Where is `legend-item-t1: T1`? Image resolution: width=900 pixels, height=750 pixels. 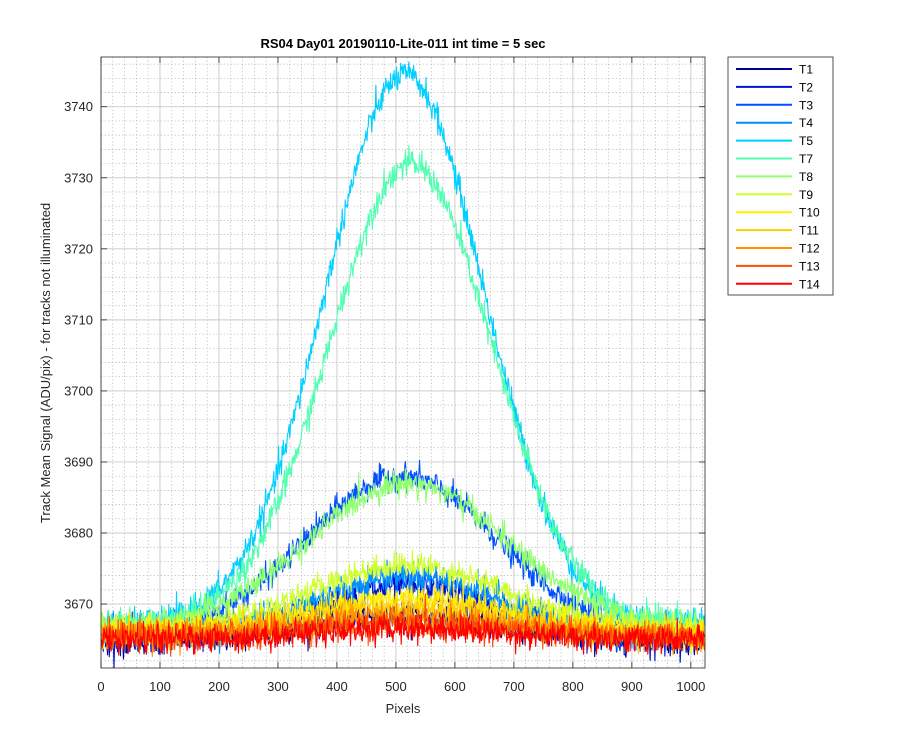
legend-item-t1: T1 is located at coordinates (774, 70).